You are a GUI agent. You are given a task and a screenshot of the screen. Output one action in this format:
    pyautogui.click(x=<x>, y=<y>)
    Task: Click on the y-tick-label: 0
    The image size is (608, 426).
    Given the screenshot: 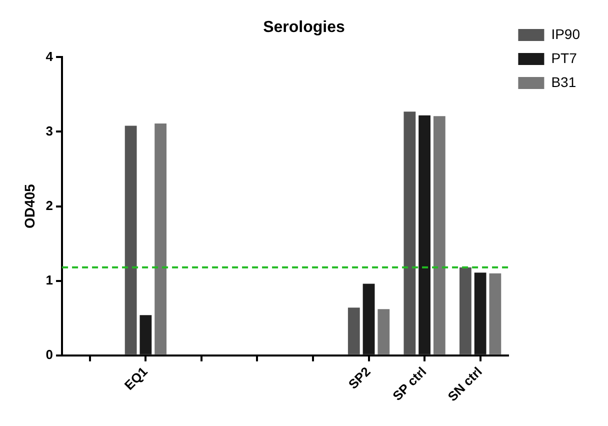 What is the action you would take?
    pyautogui.click(x=50, y=354)
    